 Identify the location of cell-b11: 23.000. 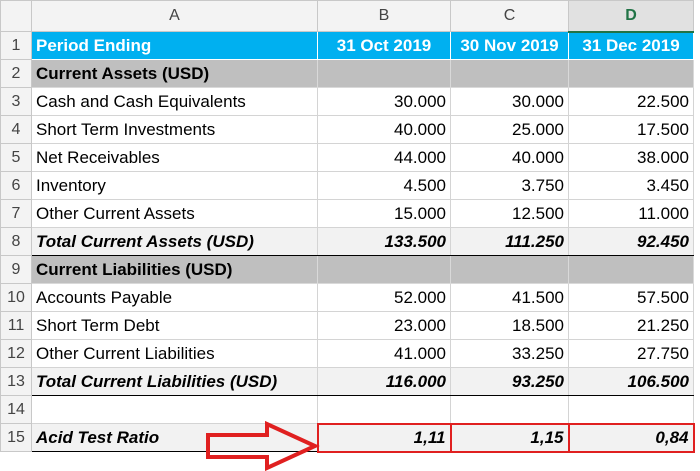
(384, 325).